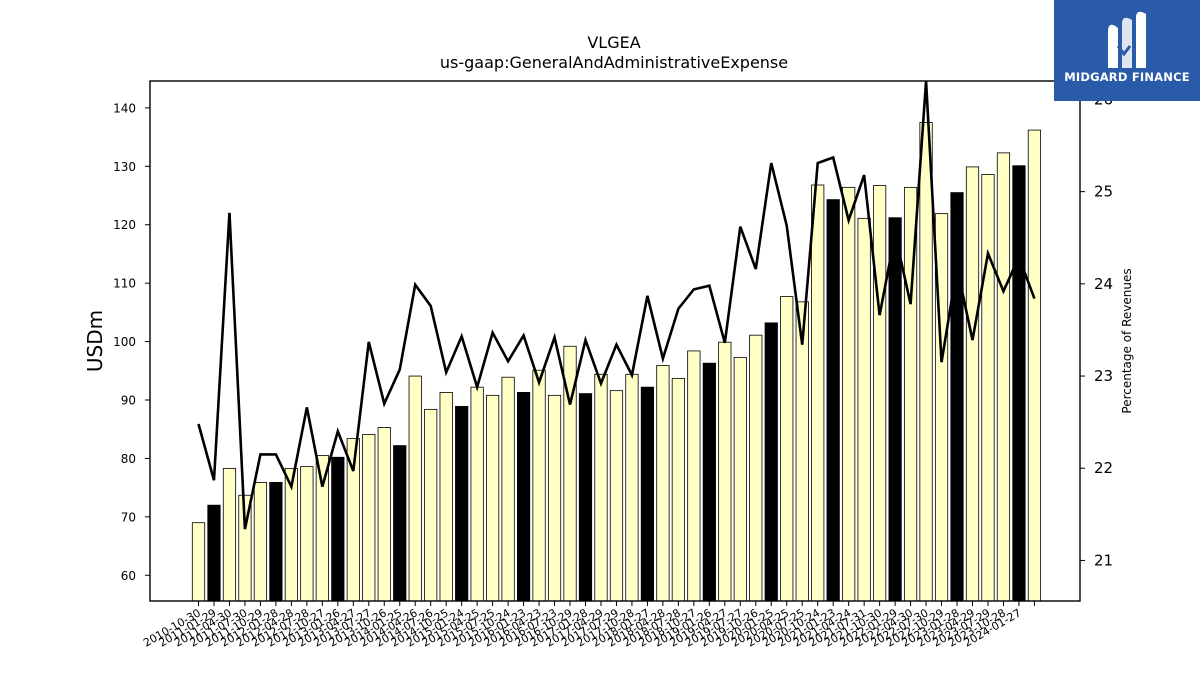  What do you see at coordinates (1103, 560) in the screenshot?
I see `y2-tick-label: 21` at bounding box center [1103, 560].